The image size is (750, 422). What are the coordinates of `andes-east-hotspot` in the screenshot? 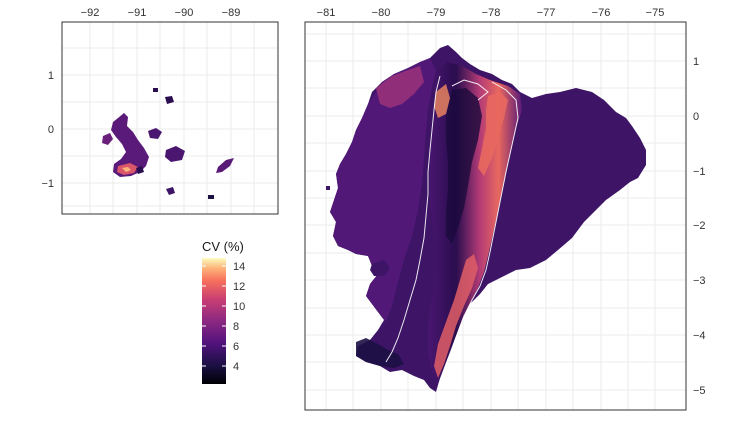 It's located at (493, 134).